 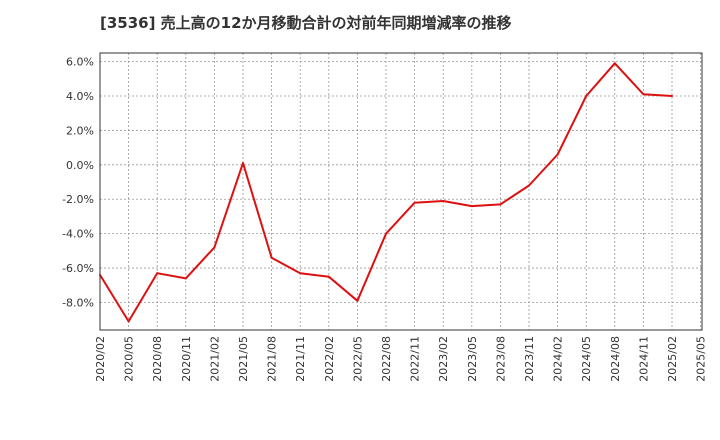 What do you see at coordinates (214, 359) in the screenshot?
I see `x-tick-label: 2021/02` at bounding box center [214, 359].